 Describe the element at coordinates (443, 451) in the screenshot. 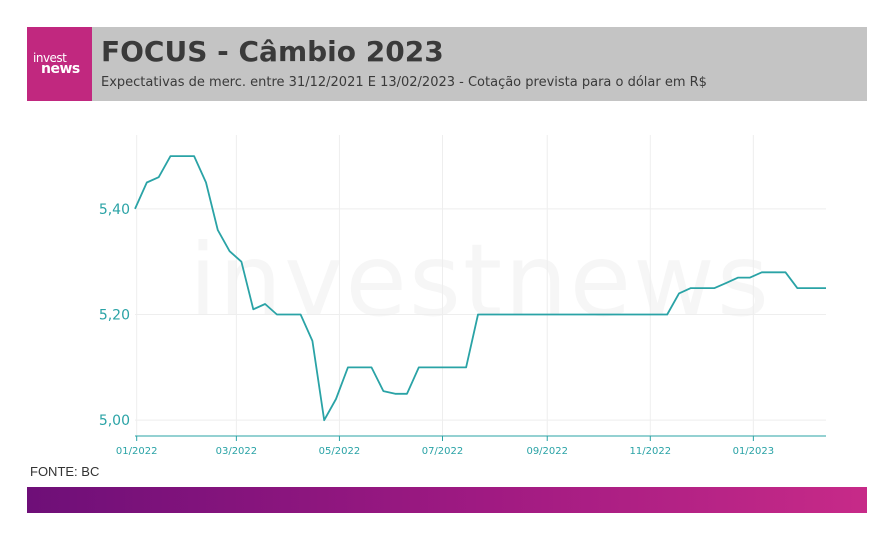

I see `x-tick-label: 07/2022` at that location.